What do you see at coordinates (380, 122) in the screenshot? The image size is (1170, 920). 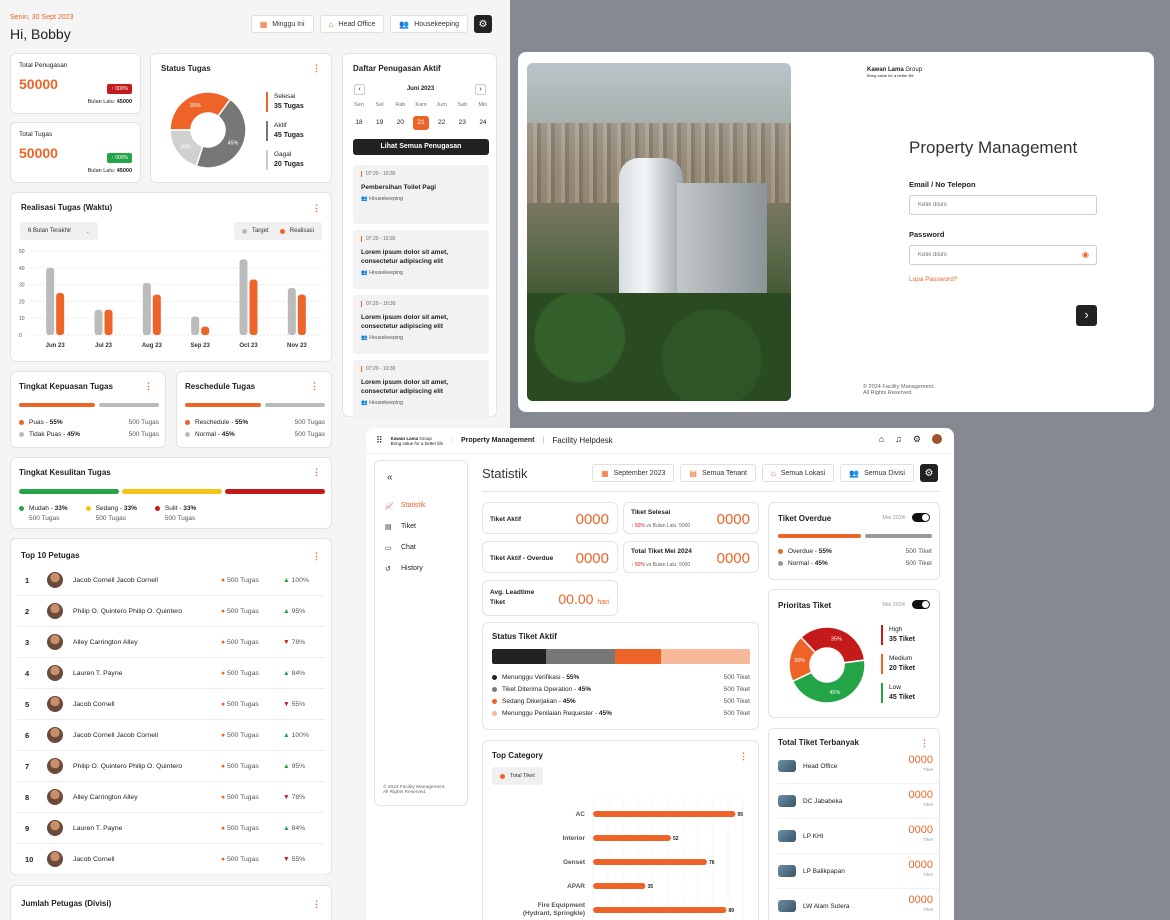 I see `calendar-date: 19` at bounding box center [380, 122].